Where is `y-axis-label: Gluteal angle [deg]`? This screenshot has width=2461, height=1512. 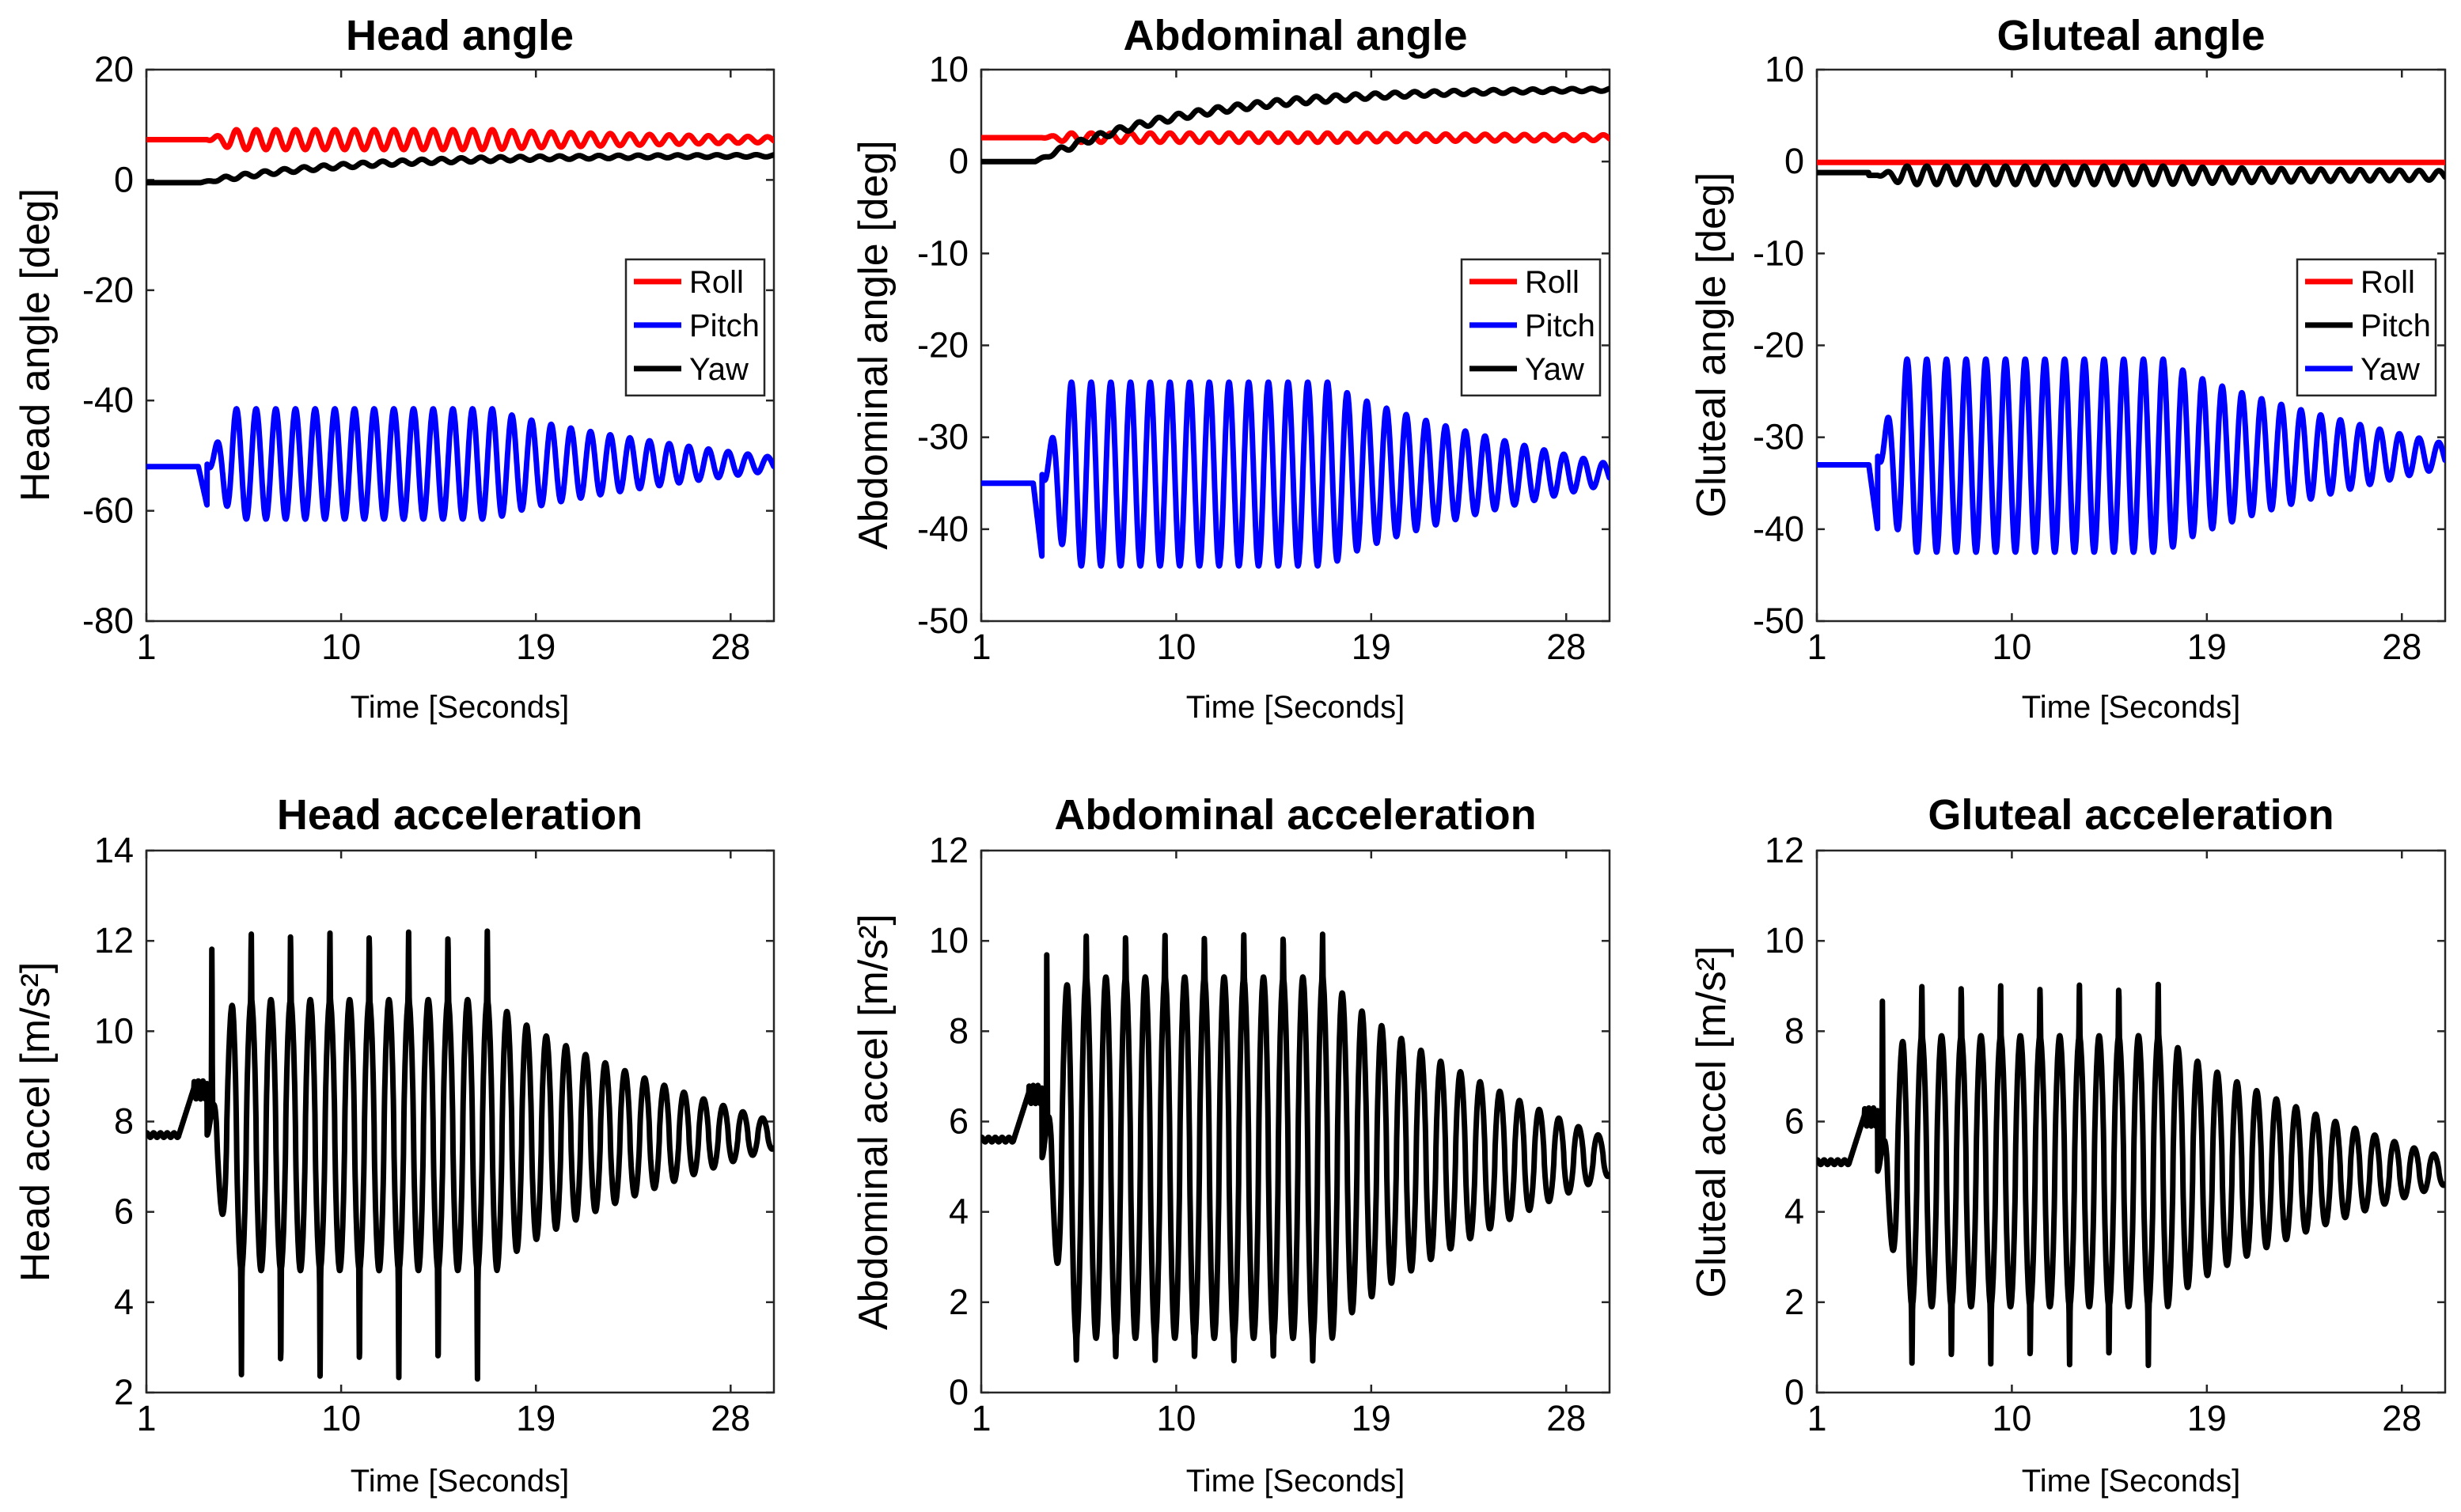
y-axis-label: Gluteal angle [deg] is located at coordinates (1712, 345).